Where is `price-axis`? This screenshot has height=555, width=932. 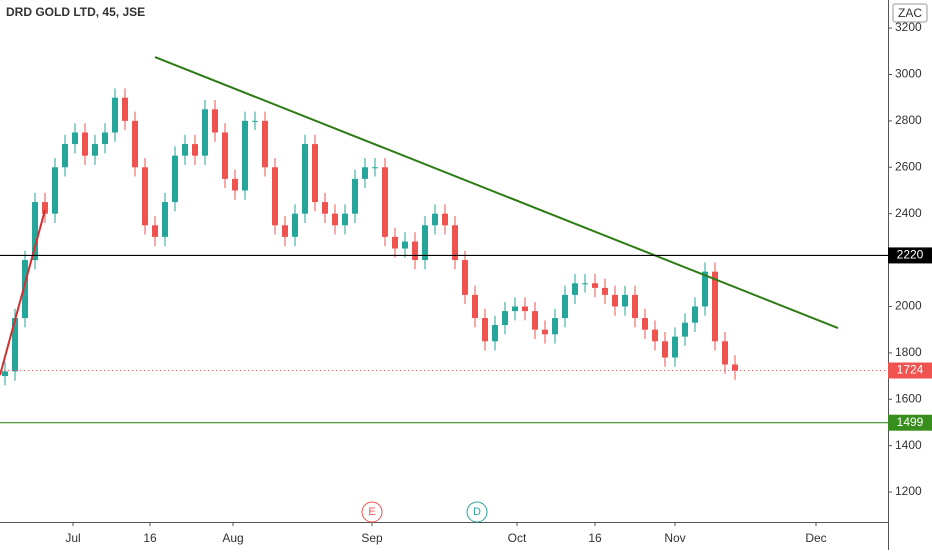 price-axis is located at coordinates (910, 275).